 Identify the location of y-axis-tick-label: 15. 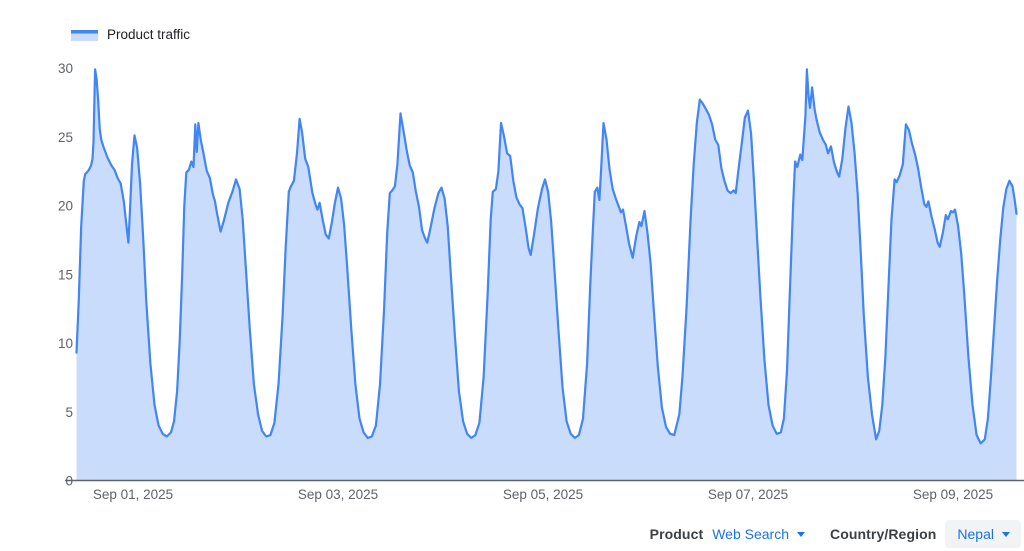
(65, 274).